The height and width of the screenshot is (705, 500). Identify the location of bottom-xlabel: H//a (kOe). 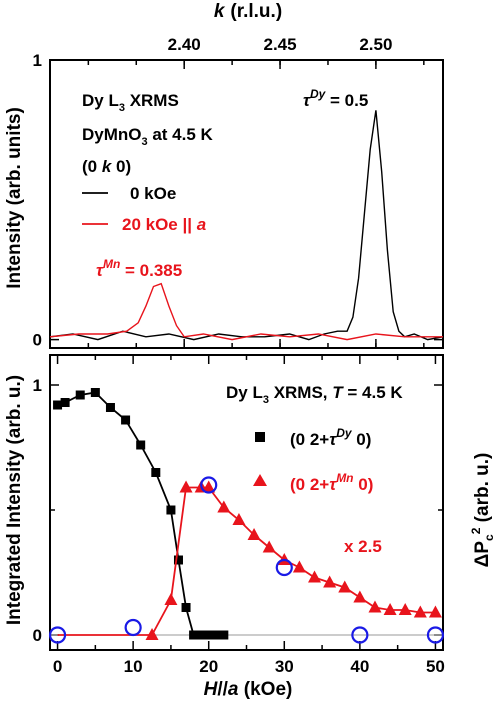
(248, 689).